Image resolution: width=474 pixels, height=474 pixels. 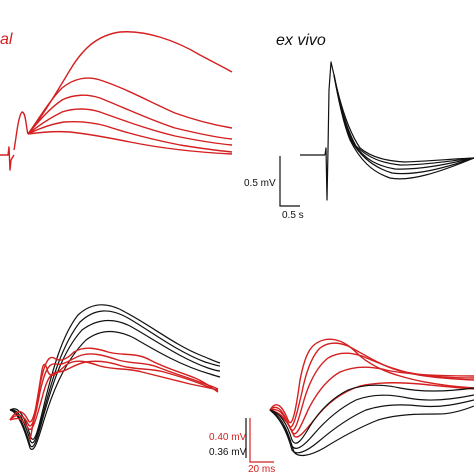 What do you see at coordinates (289, 181) in the screenshot?
I see `scale-bar-top-right` at bounding box center [289, 181].